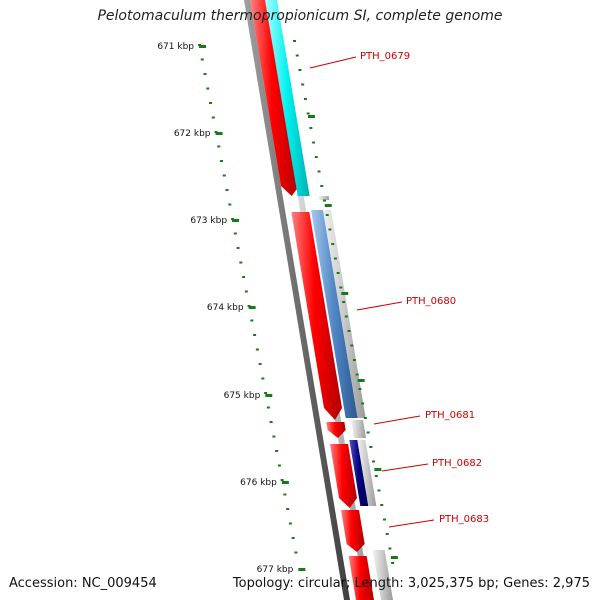 This screenshot has width=600, height=600. Describe the element at coordinates (225, 308) in the screenshot. I see `kbp-tick-label: 674 kbp` at that location.